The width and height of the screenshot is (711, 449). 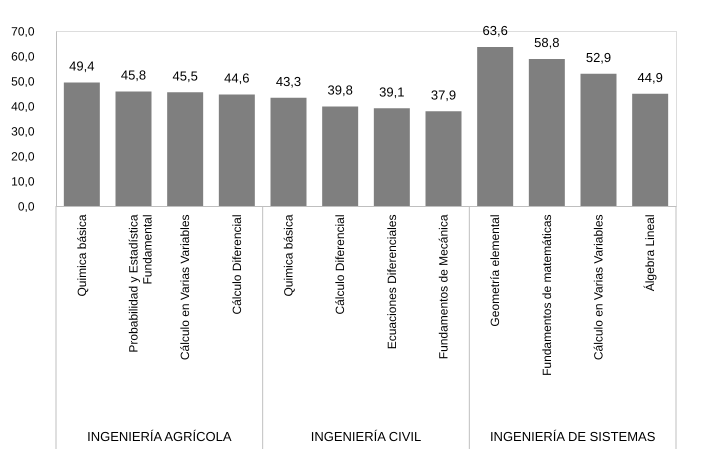 I want to click on text: INGENIERÍA CIVIL, so click(x=366, y=436).